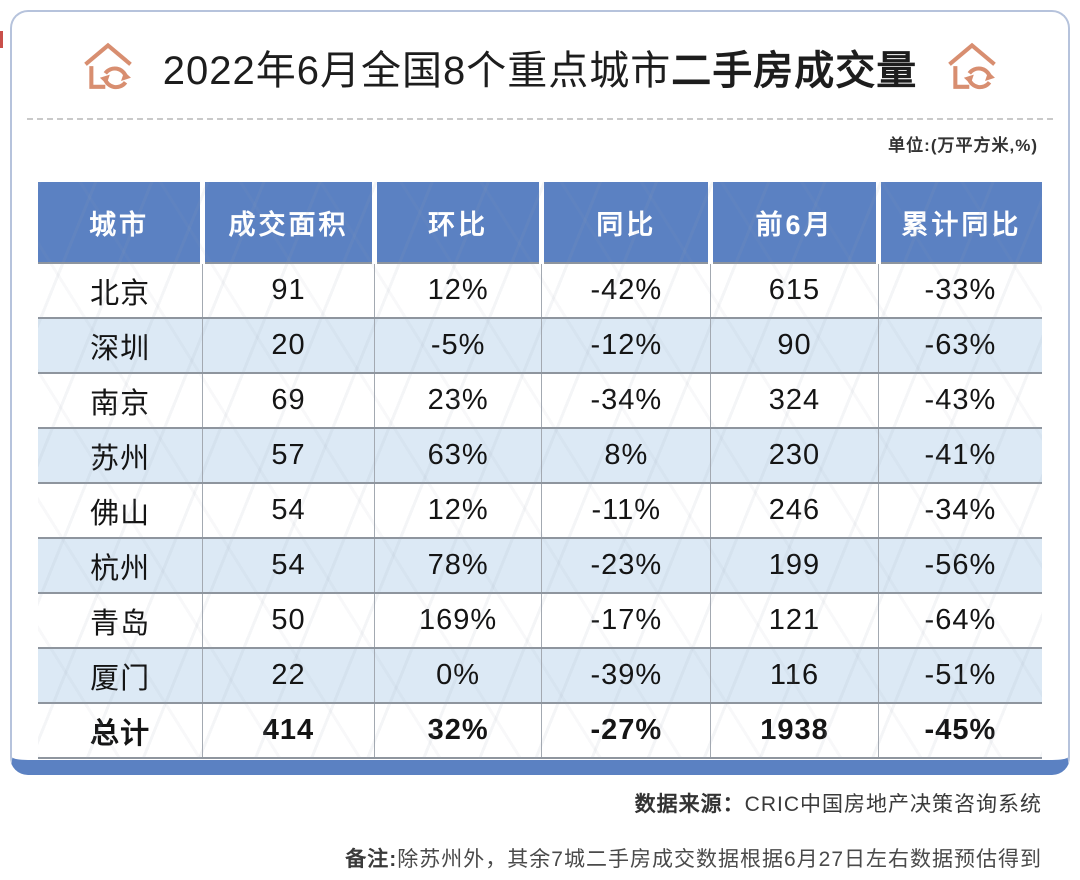 The width and height of the screenshot is (1080, 880). I want to click on city-cell: 总计, so click(120, 730).